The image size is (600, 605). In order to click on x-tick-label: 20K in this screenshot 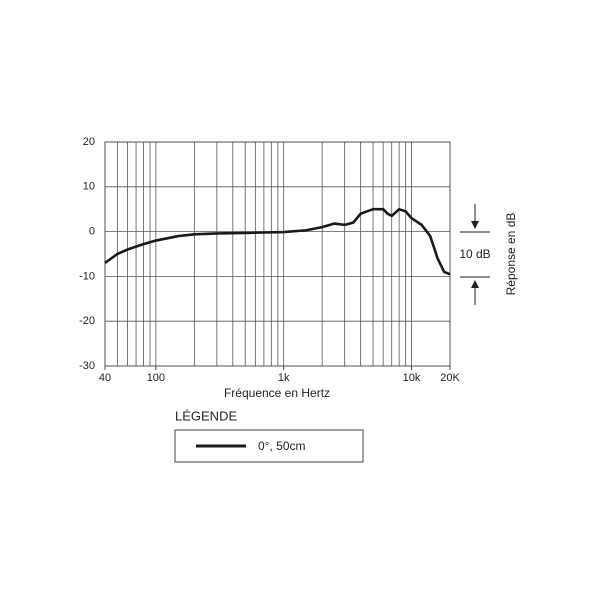, I will do `click(450, 378)`.